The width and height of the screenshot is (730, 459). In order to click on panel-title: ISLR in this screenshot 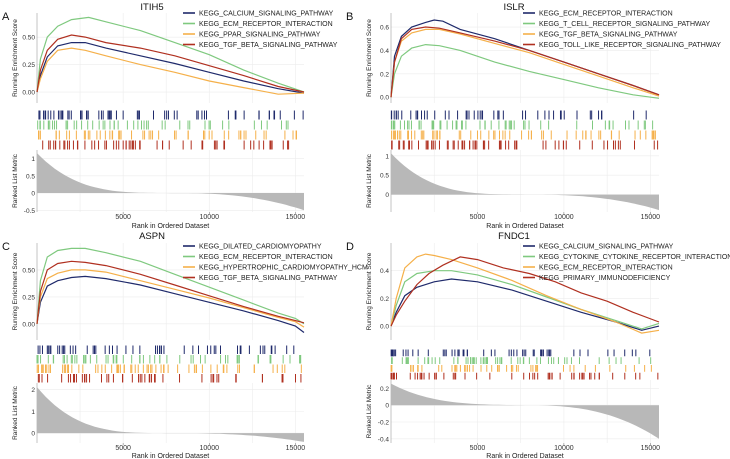, I will do `click(513, 7)`.